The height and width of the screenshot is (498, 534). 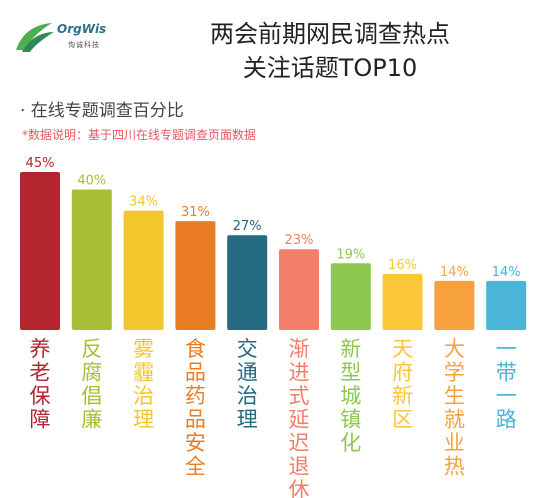 What do you see at coordinates (67, 40) in the screenshot?
I see `orgwis-logo: OrgWis 恂诚科技` at bounding box center [67, 40].